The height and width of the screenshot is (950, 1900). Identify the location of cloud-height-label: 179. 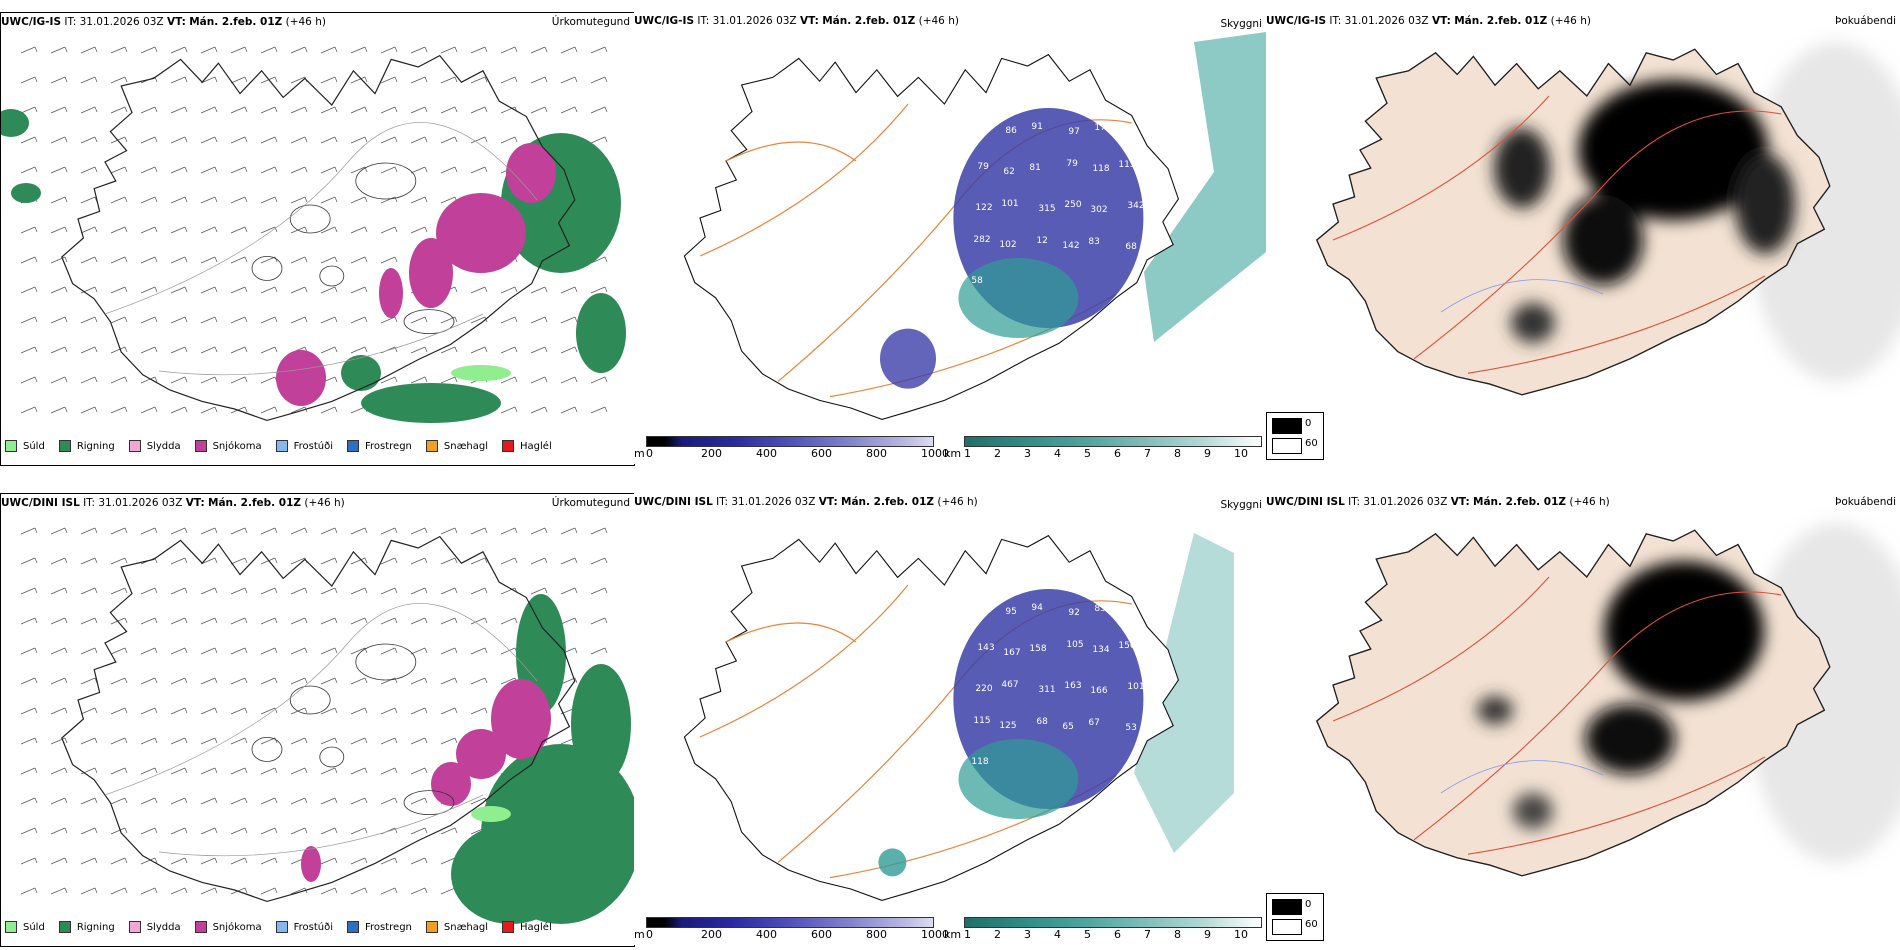
(1102, 128).